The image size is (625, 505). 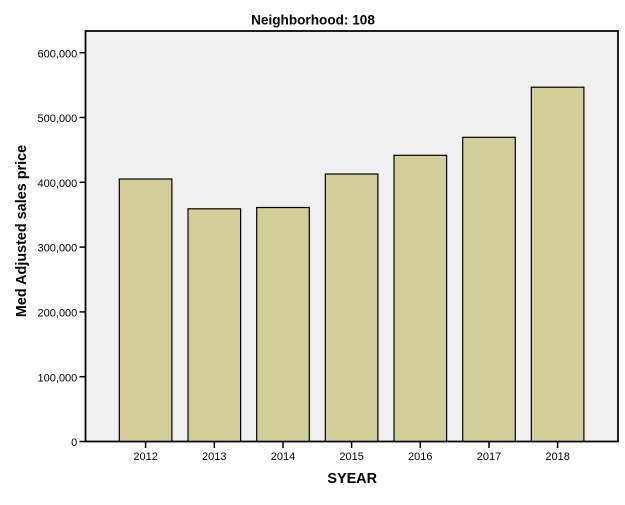 I want to click on svg-text: 200,000, so click(x=58, y=314).